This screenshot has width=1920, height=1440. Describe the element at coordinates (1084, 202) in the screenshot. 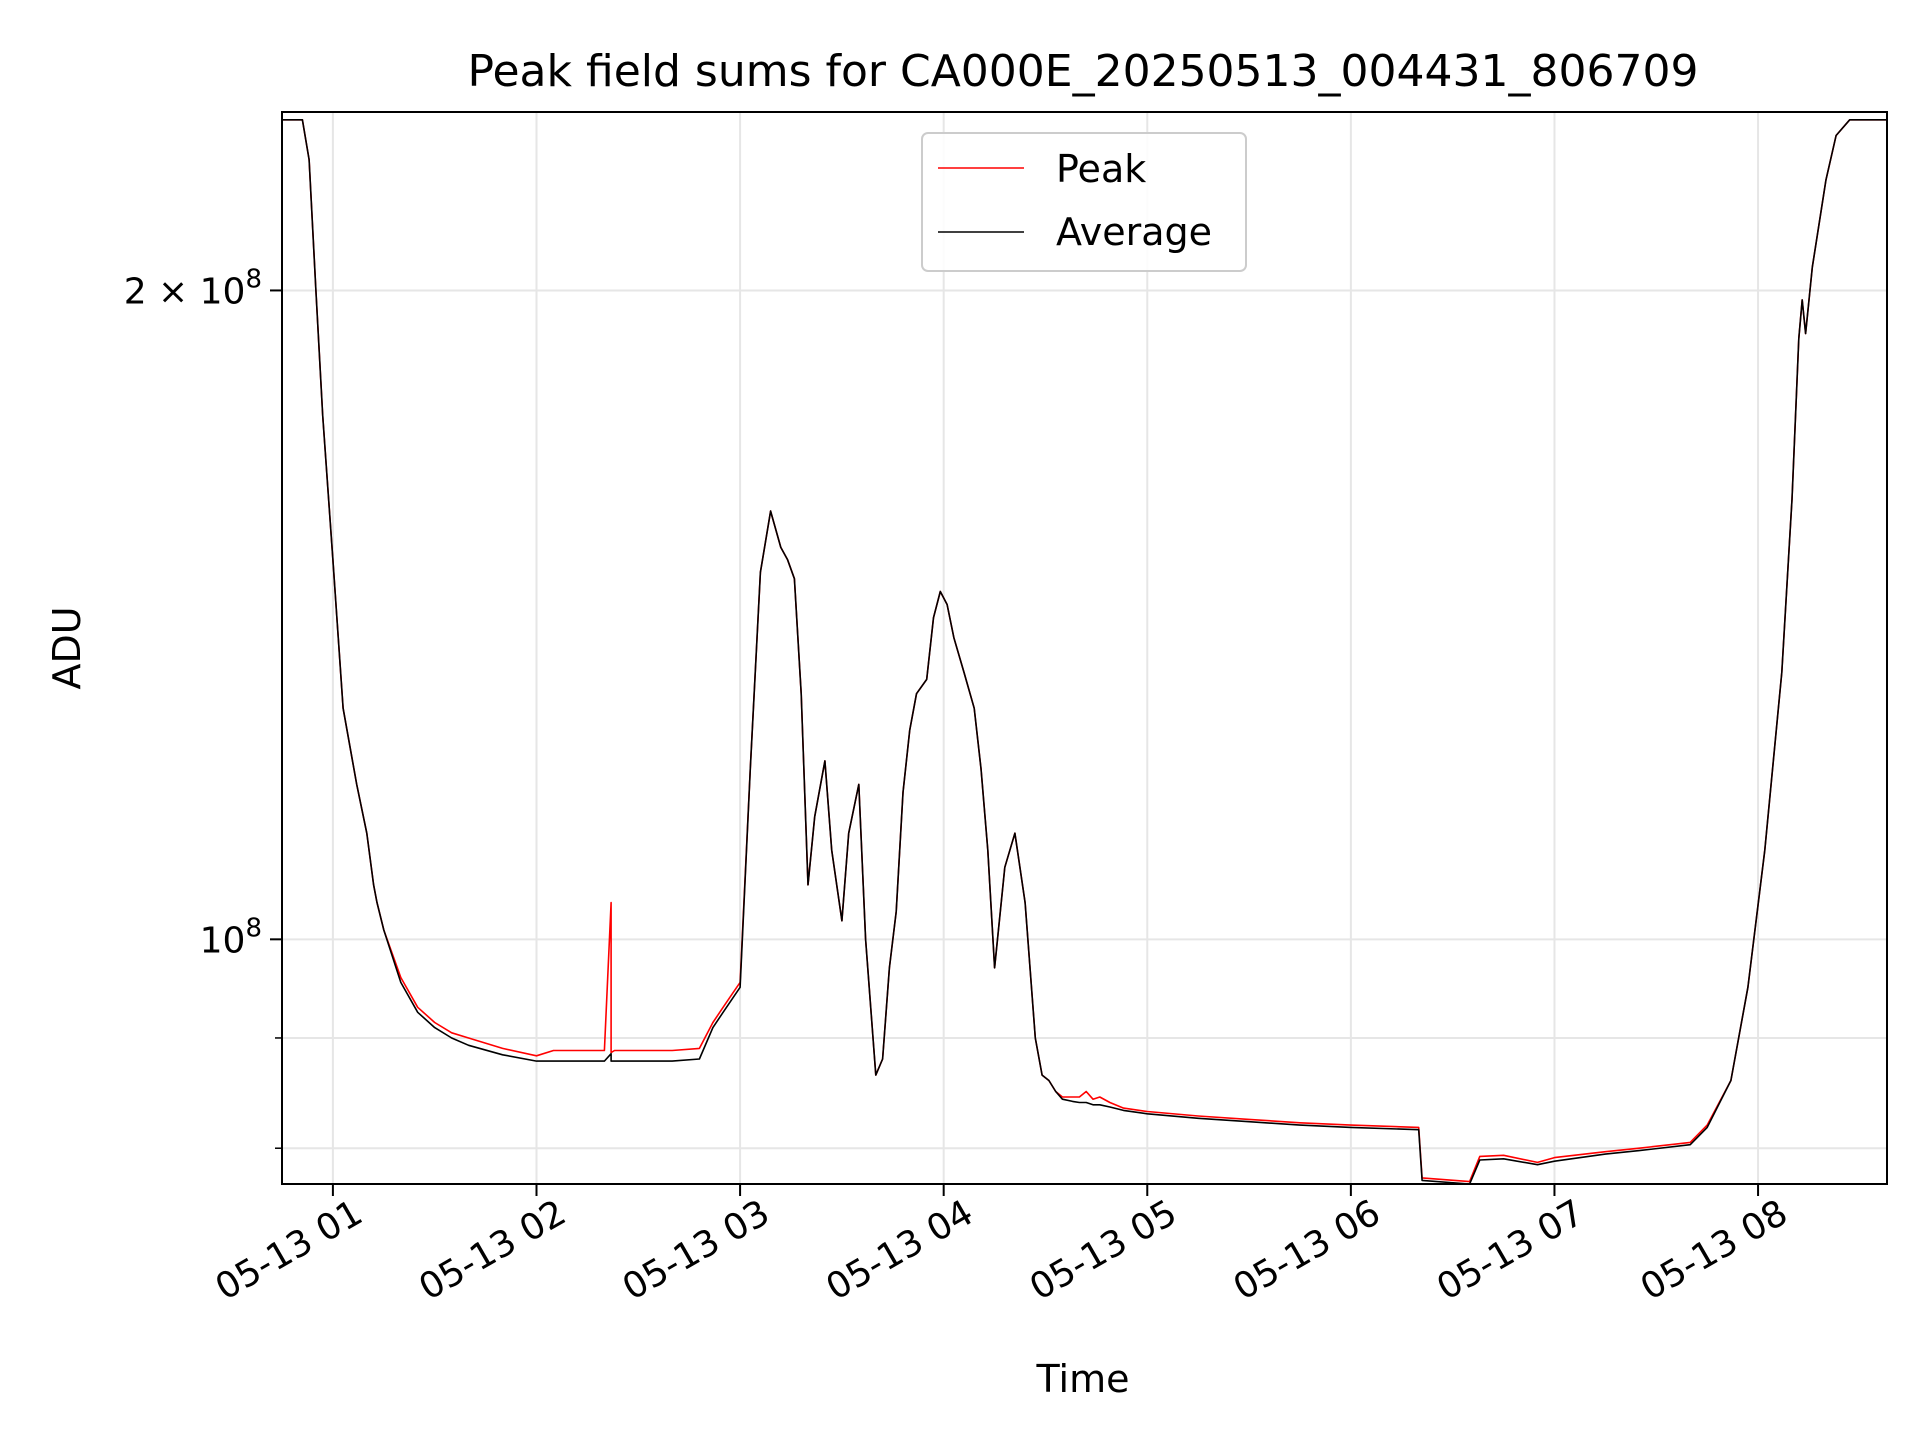

I see `legend: Peak Average` at that location.